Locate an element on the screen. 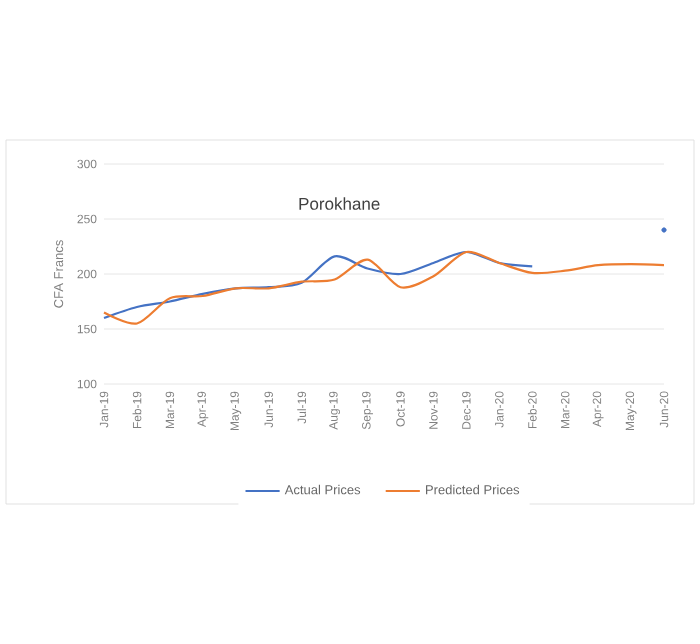 This screenshot has height=644, width=700. line-series is located at coordinates (384, 287).